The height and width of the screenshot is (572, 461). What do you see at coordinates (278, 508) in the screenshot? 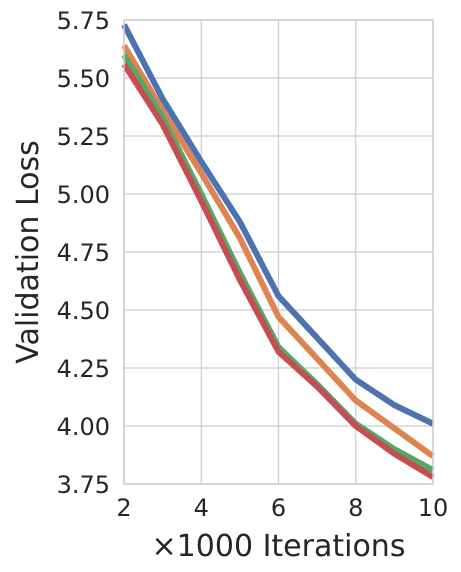
I see `x-tick-label: 6` at bounding box center [278, 508].